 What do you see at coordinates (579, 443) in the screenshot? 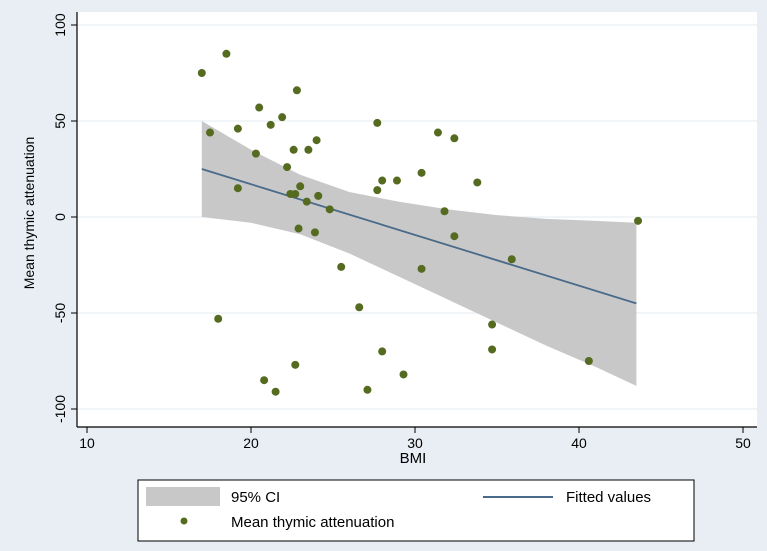
I see `x-tick-label: 40` at bounding box center [579, 443].